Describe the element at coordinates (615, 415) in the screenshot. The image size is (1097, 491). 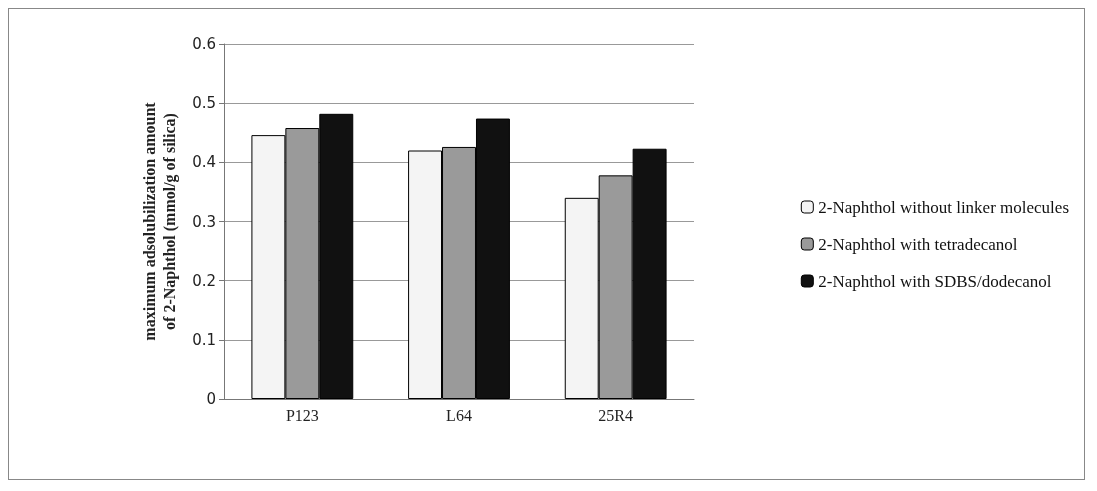
I see `x-tick-label: 25R4` at that location.